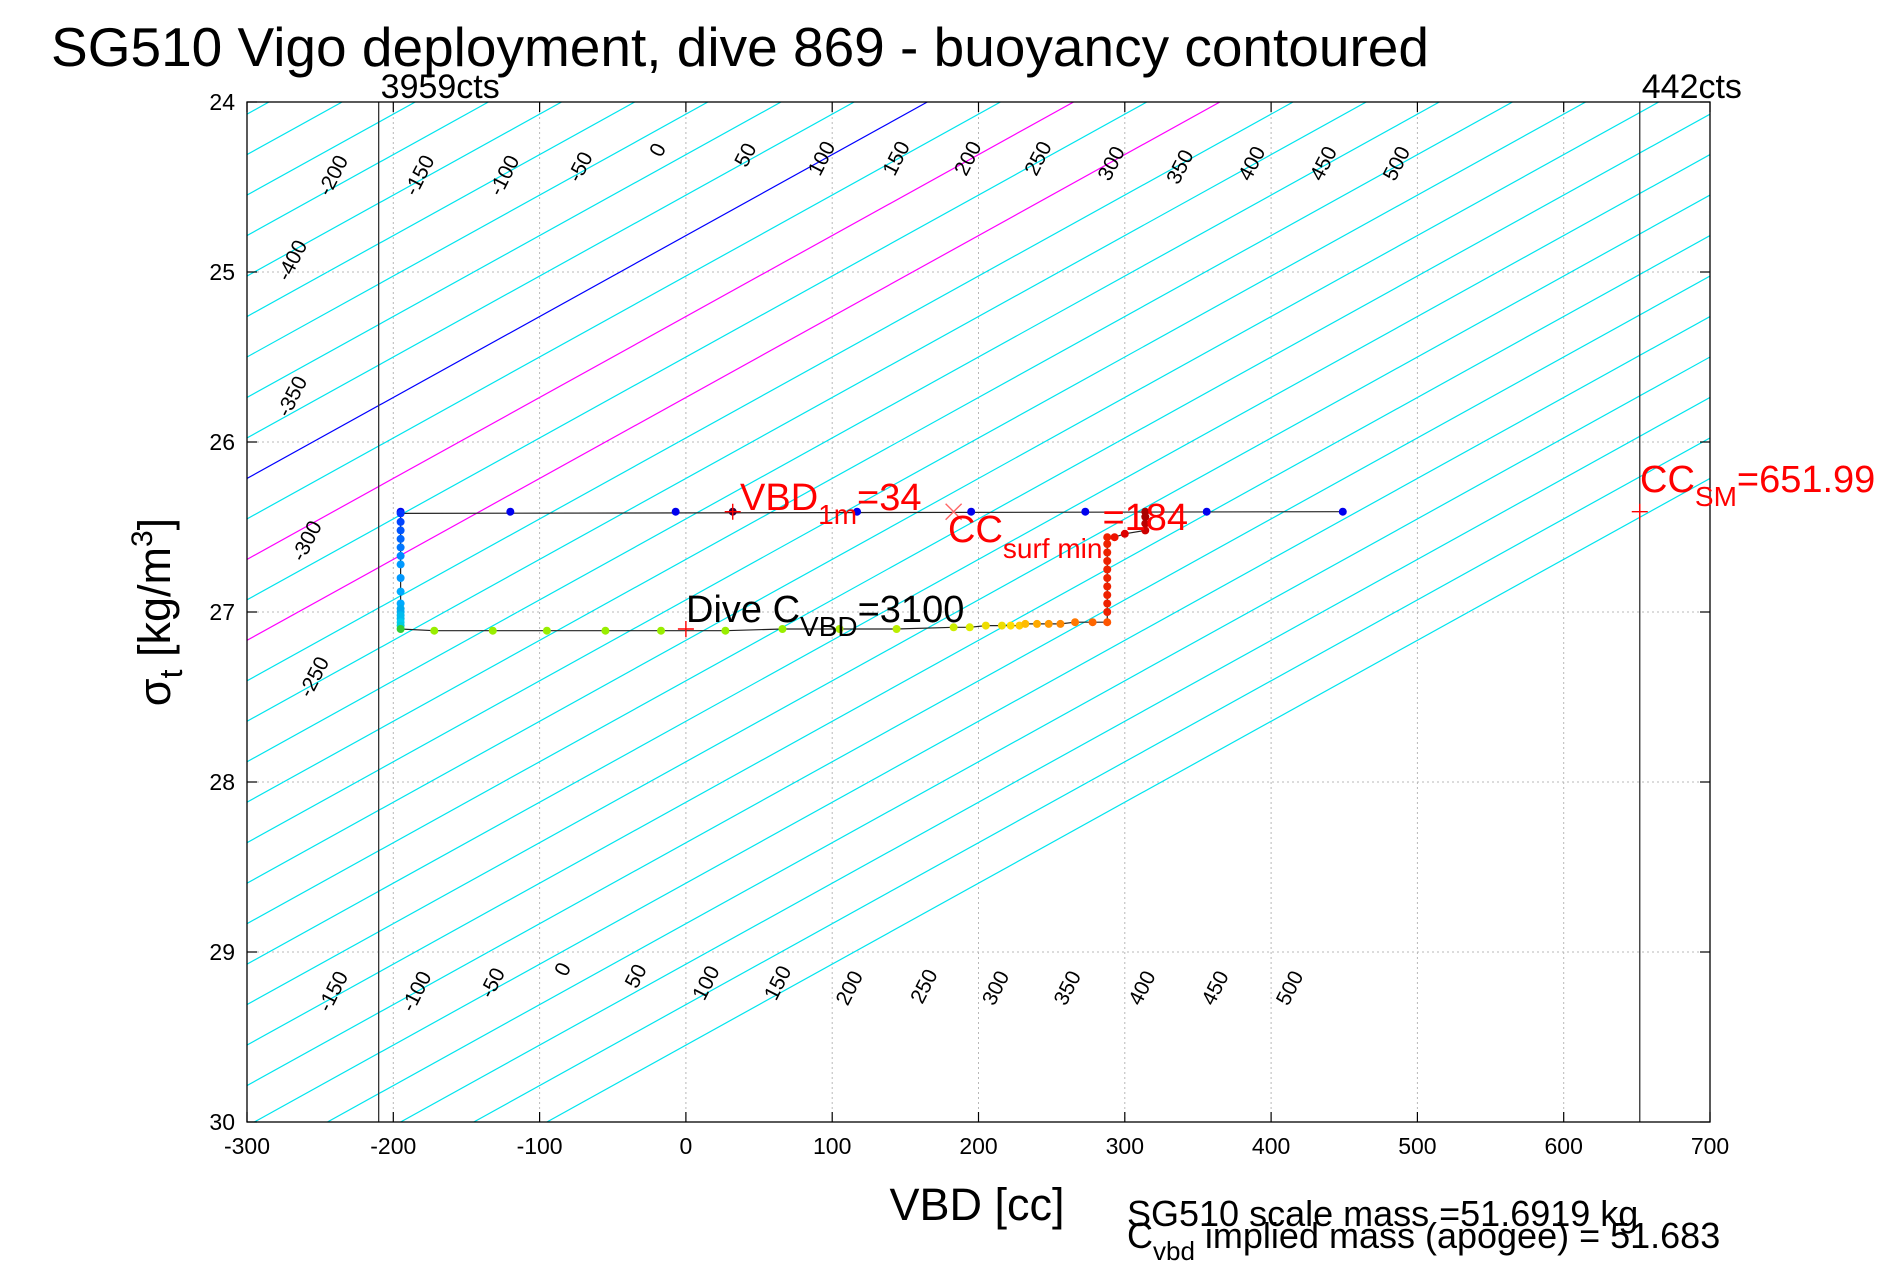  Describe the element at coordinates (1692, 87) in the screenshot. I see `reference-line-label: 442cts` at that location.